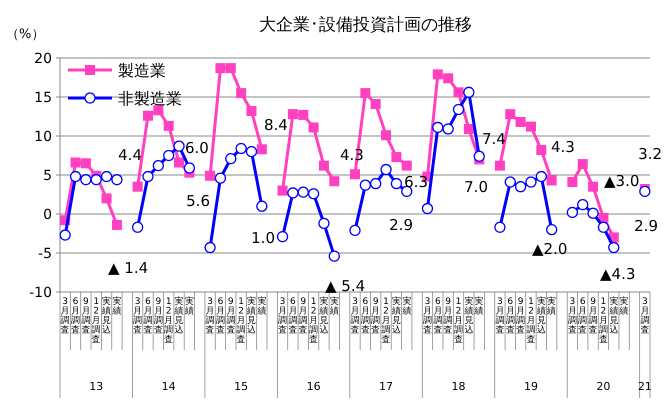 The height and width of the screenshot is (411, 671). What do you see at coordinates (169, 386) in the screenshot?
I see `text: 14` at bounding box center [169, 386].